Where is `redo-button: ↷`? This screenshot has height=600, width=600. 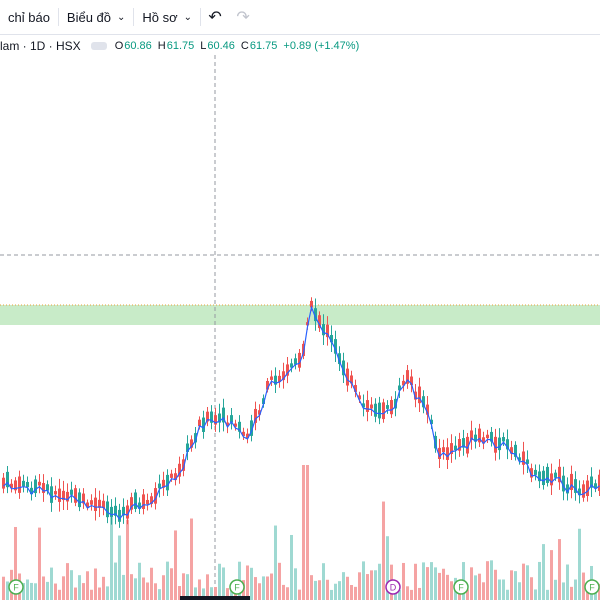
redo-button: ↷ is located at coordinates (243, 17).